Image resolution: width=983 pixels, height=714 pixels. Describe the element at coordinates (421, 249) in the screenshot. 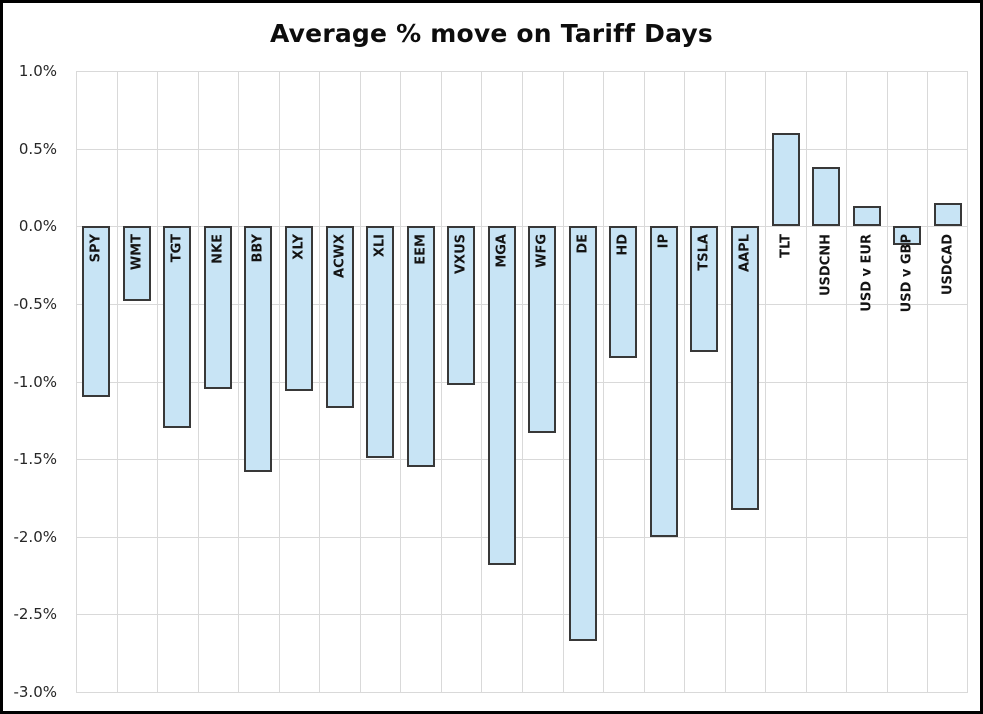

I see `bar-label-eem: EEM` at that location.